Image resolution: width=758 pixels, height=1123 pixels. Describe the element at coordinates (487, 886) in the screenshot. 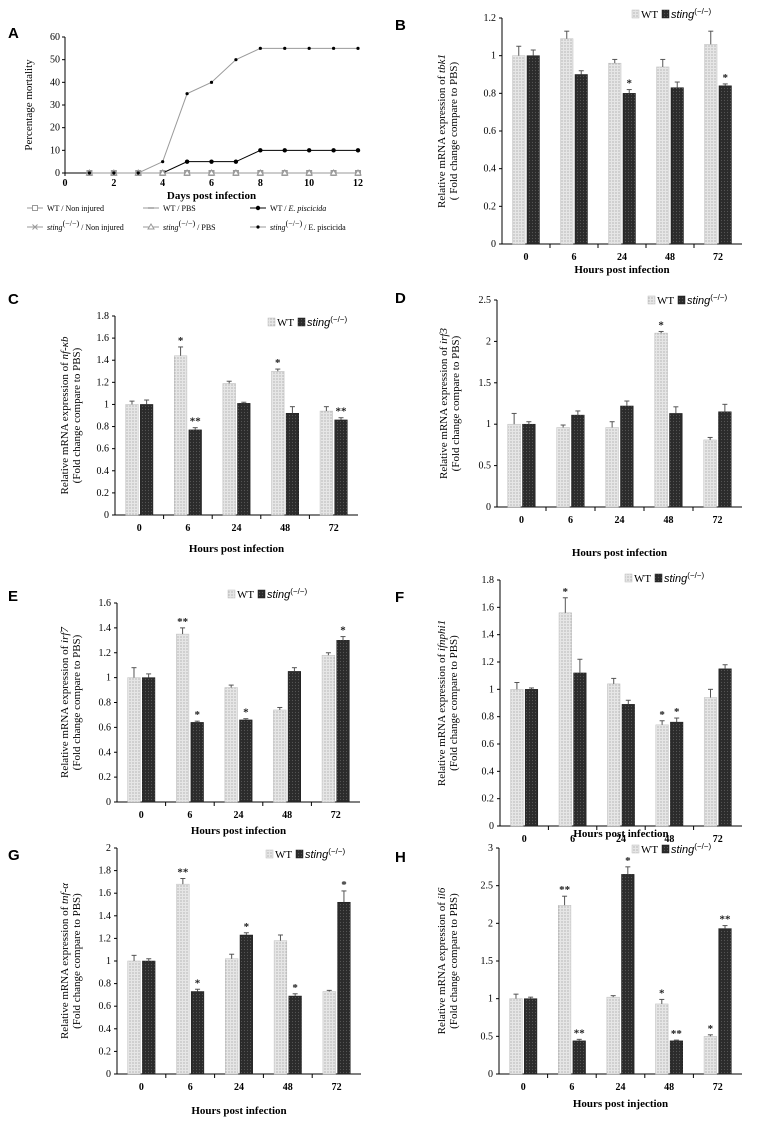

I see `y-tick-label: 2.5` at that location.